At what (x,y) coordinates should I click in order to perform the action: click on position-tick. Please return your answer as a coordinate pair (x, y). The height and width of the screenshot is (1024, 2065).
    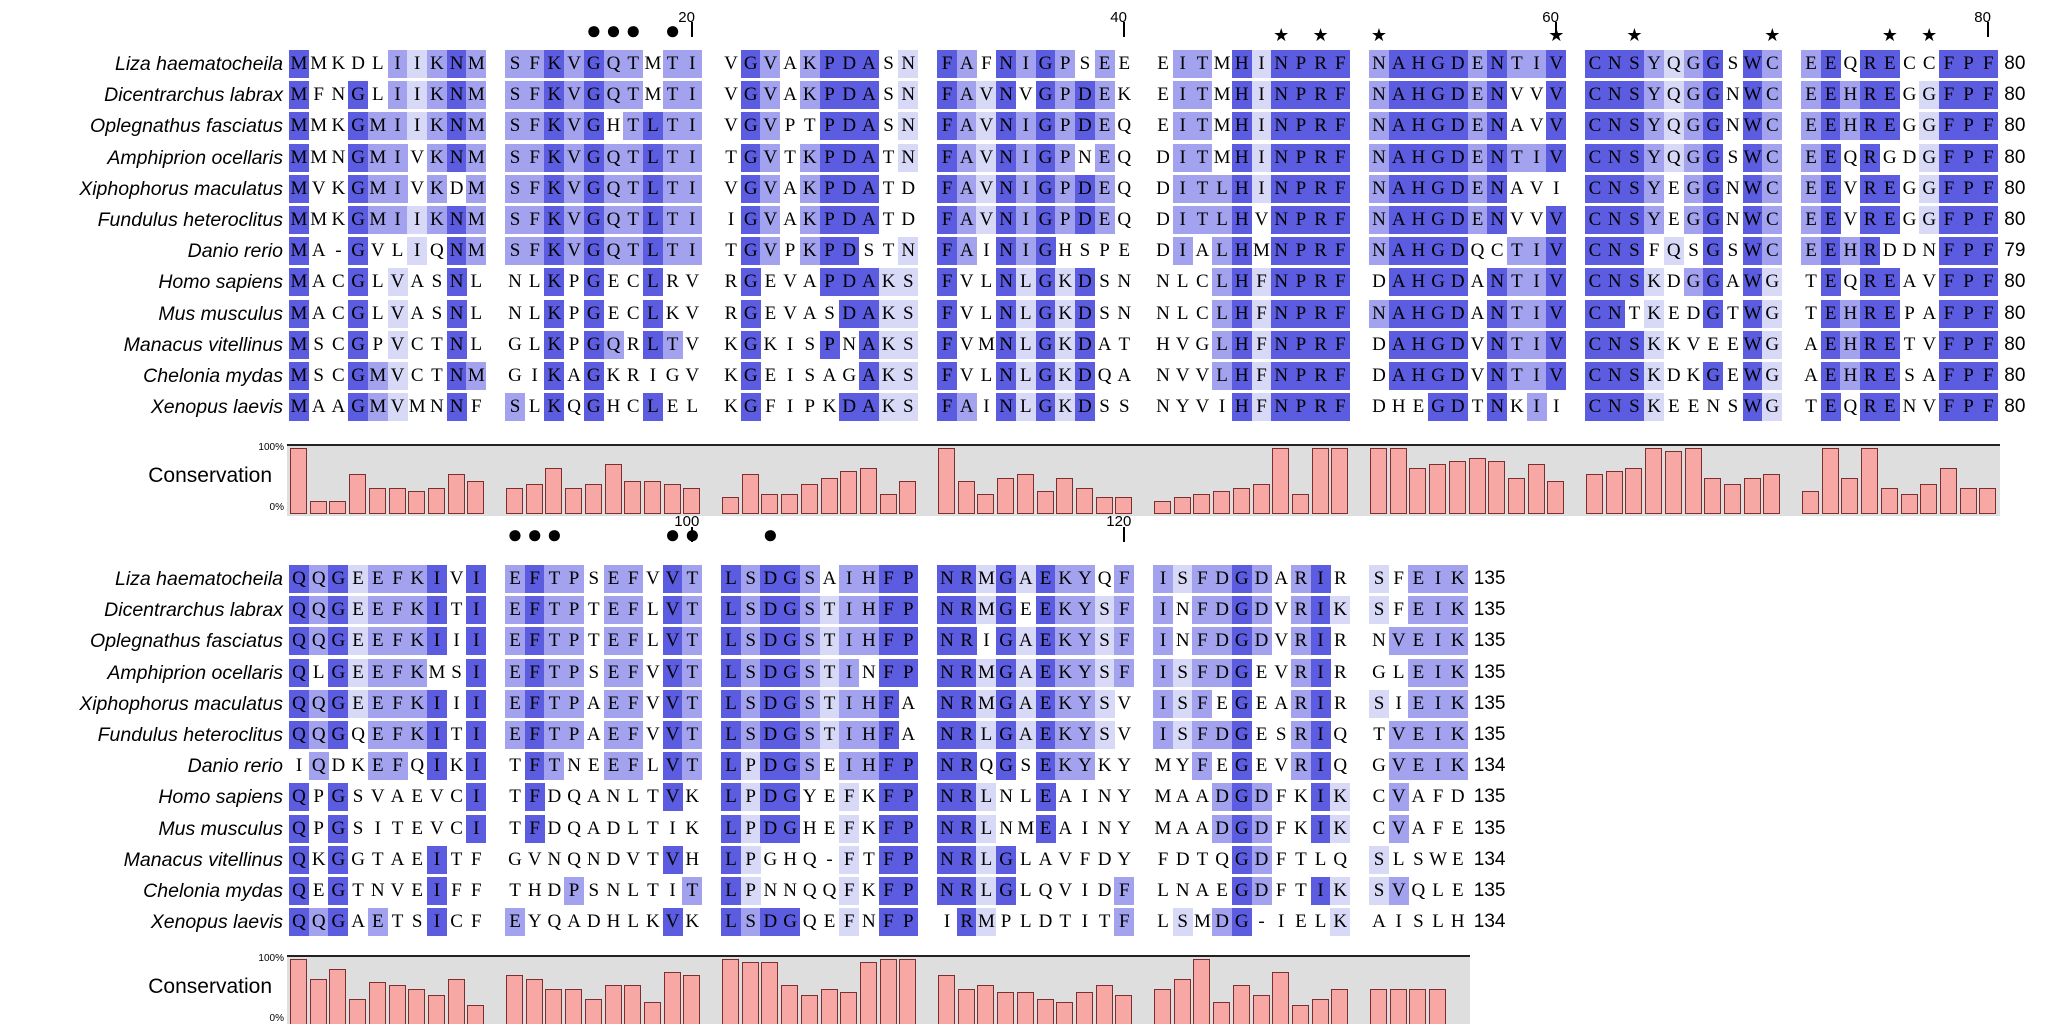
    Looking at the image, I should click on (1124, 29).